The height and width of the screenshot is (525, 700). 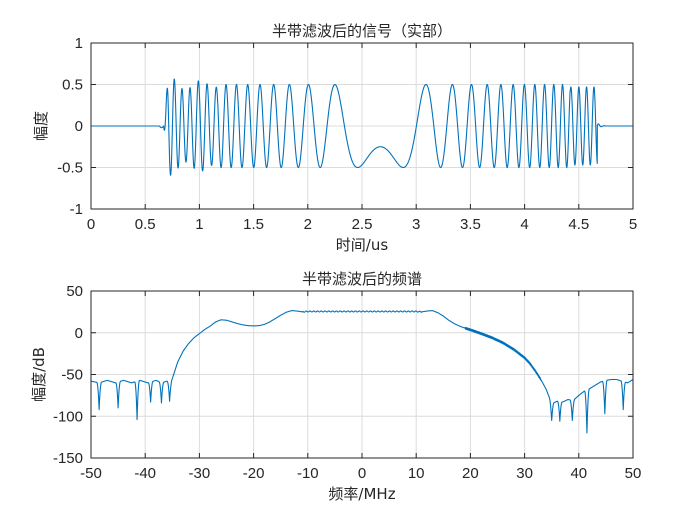 I want to click on x-tick-label: 4, so click(x=524, y=224).